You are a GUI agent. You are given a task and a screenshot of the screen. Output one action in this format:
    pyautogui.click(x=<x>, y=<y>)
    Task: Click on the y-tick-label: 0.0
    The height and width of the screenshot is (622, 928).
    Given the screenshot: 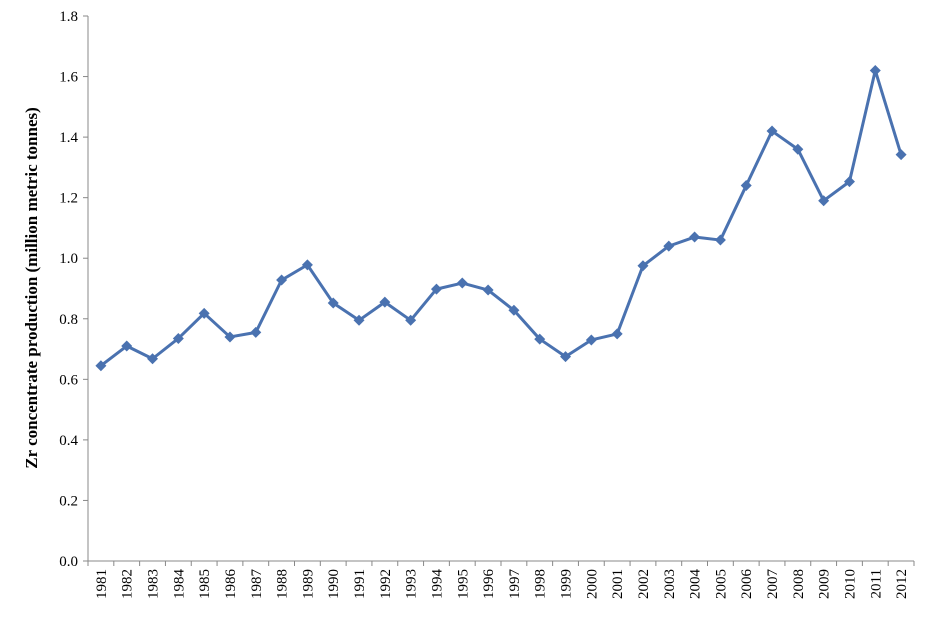 What is the action you would take?
    pyautogui.click(x=68, y=562)
    